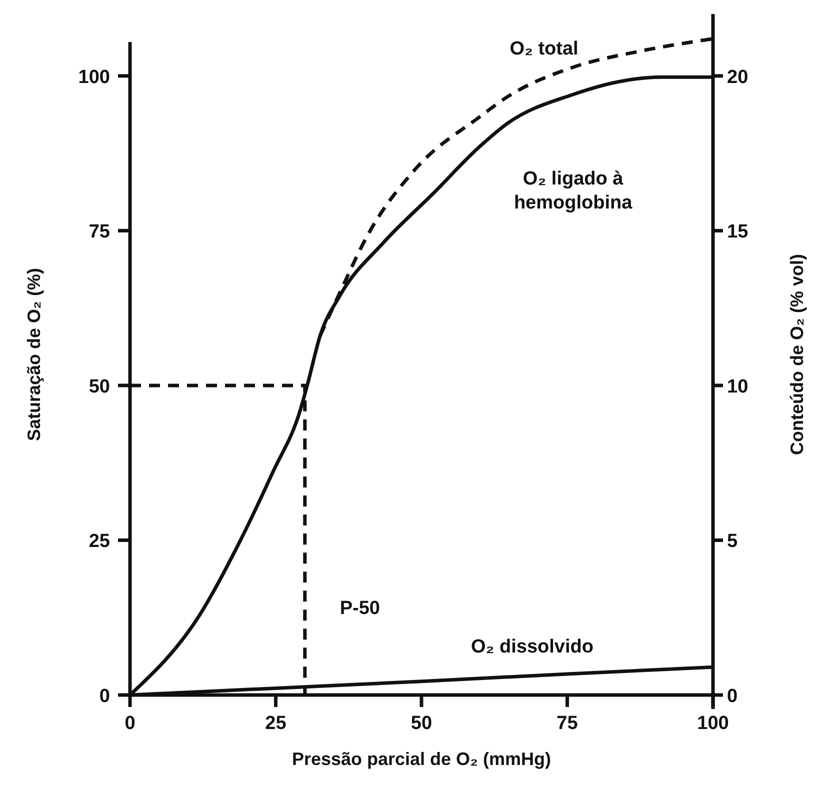 The width and height of the screenshot is (831, 794). I want to click on y2-tick-label: 10, so click(737, 387).